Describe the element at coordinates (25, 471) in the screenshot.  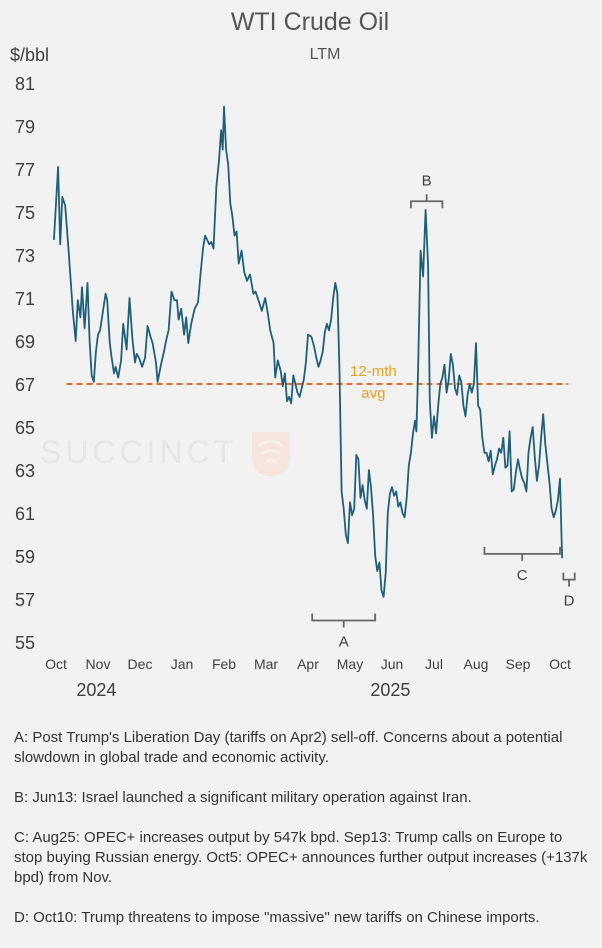
I see `y-tick-label: 63` at that location.